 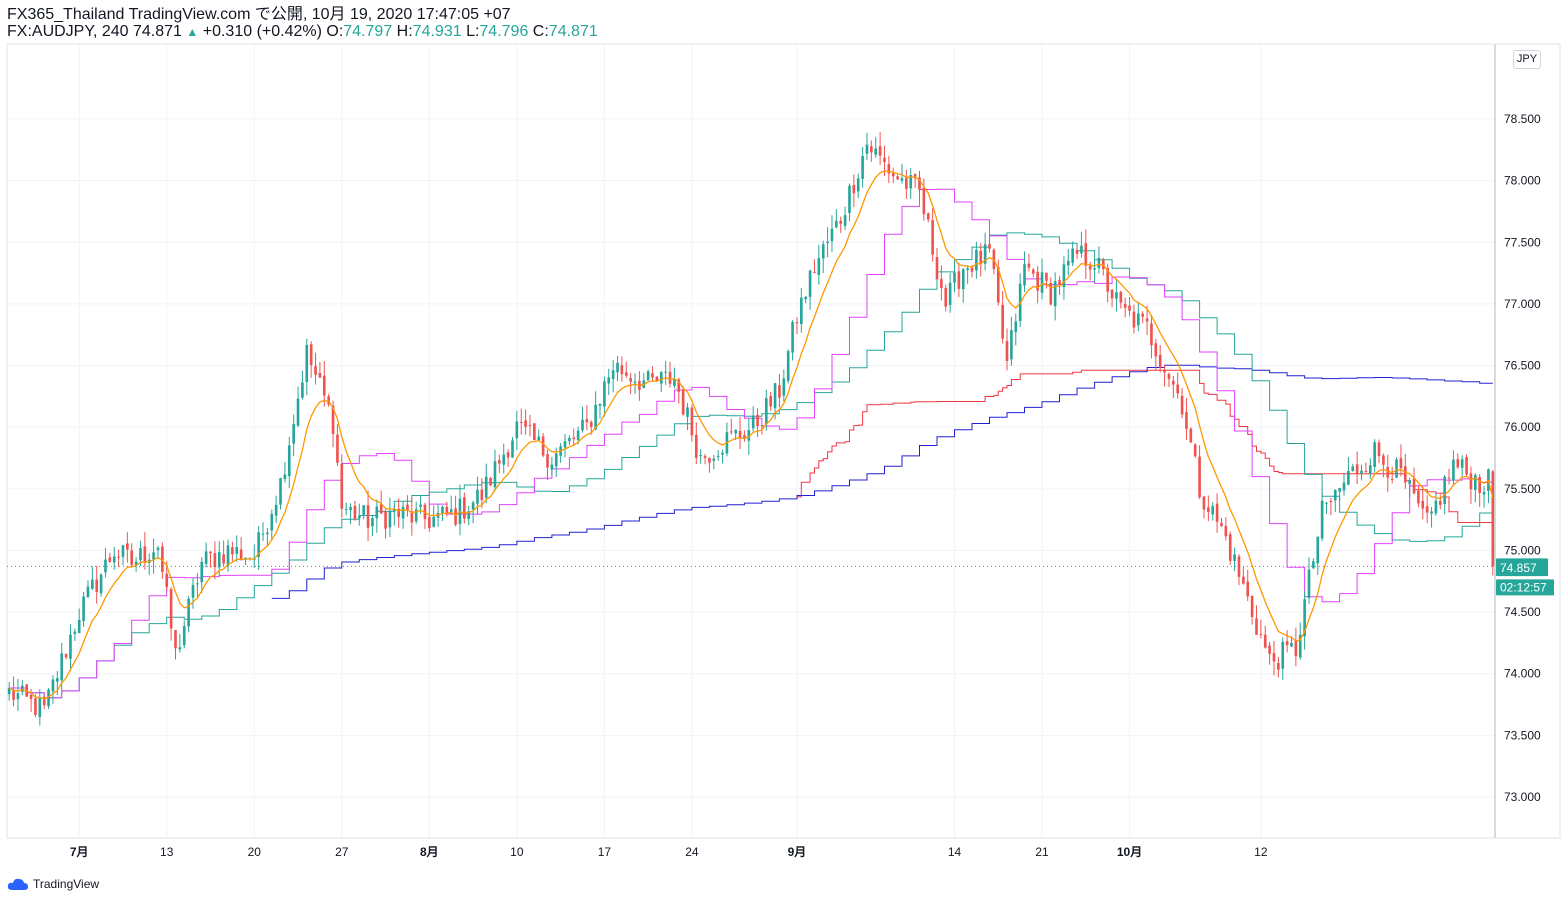 I want to click on y-tick-label: 74.500, so click(x=1522, y=612).